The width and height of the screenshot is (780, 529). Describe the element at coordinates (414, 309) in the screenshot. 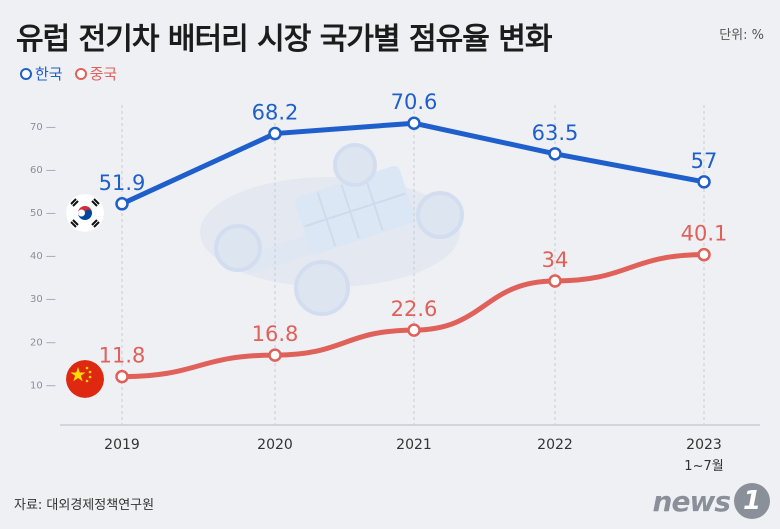

I see `data-label-china: 22.6` at that location.